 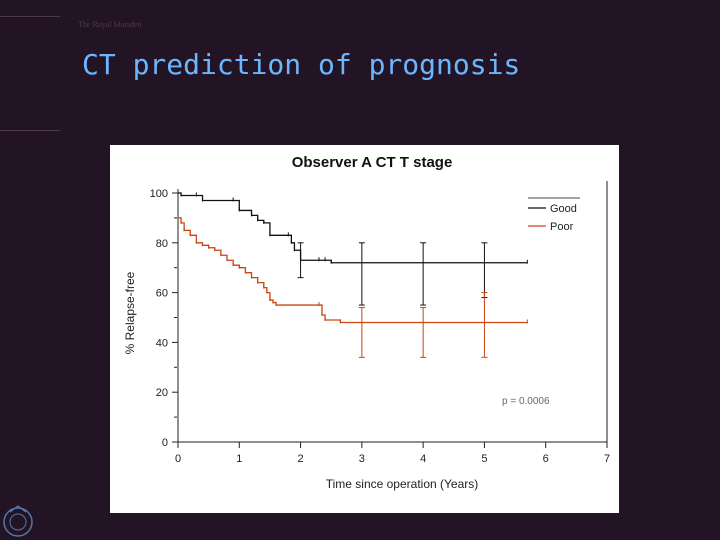 I want to click on y-axis-label: % Relapse-free, so click(x=130, y=312).